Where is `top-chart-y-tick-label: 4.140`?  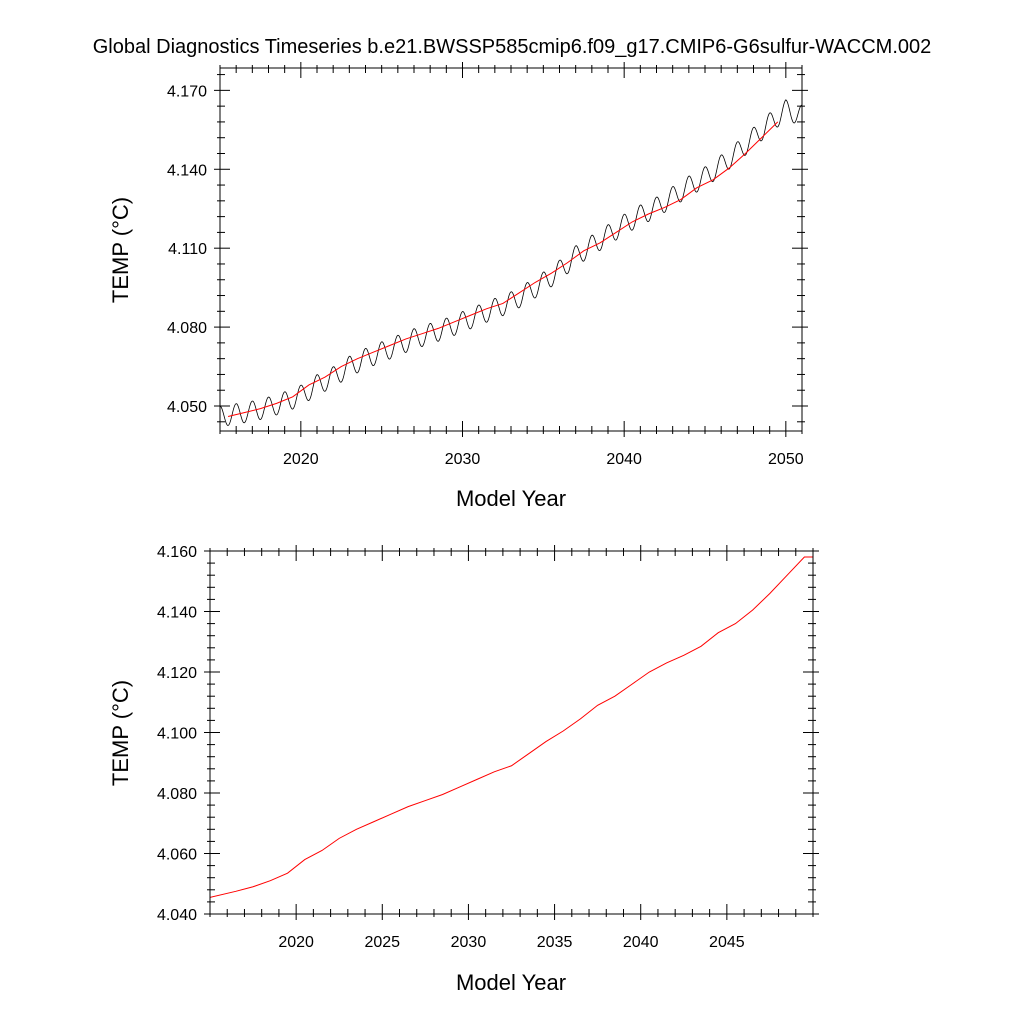
top-chart-y-tick-label: 4.140 is located at coordinates (187, 170).